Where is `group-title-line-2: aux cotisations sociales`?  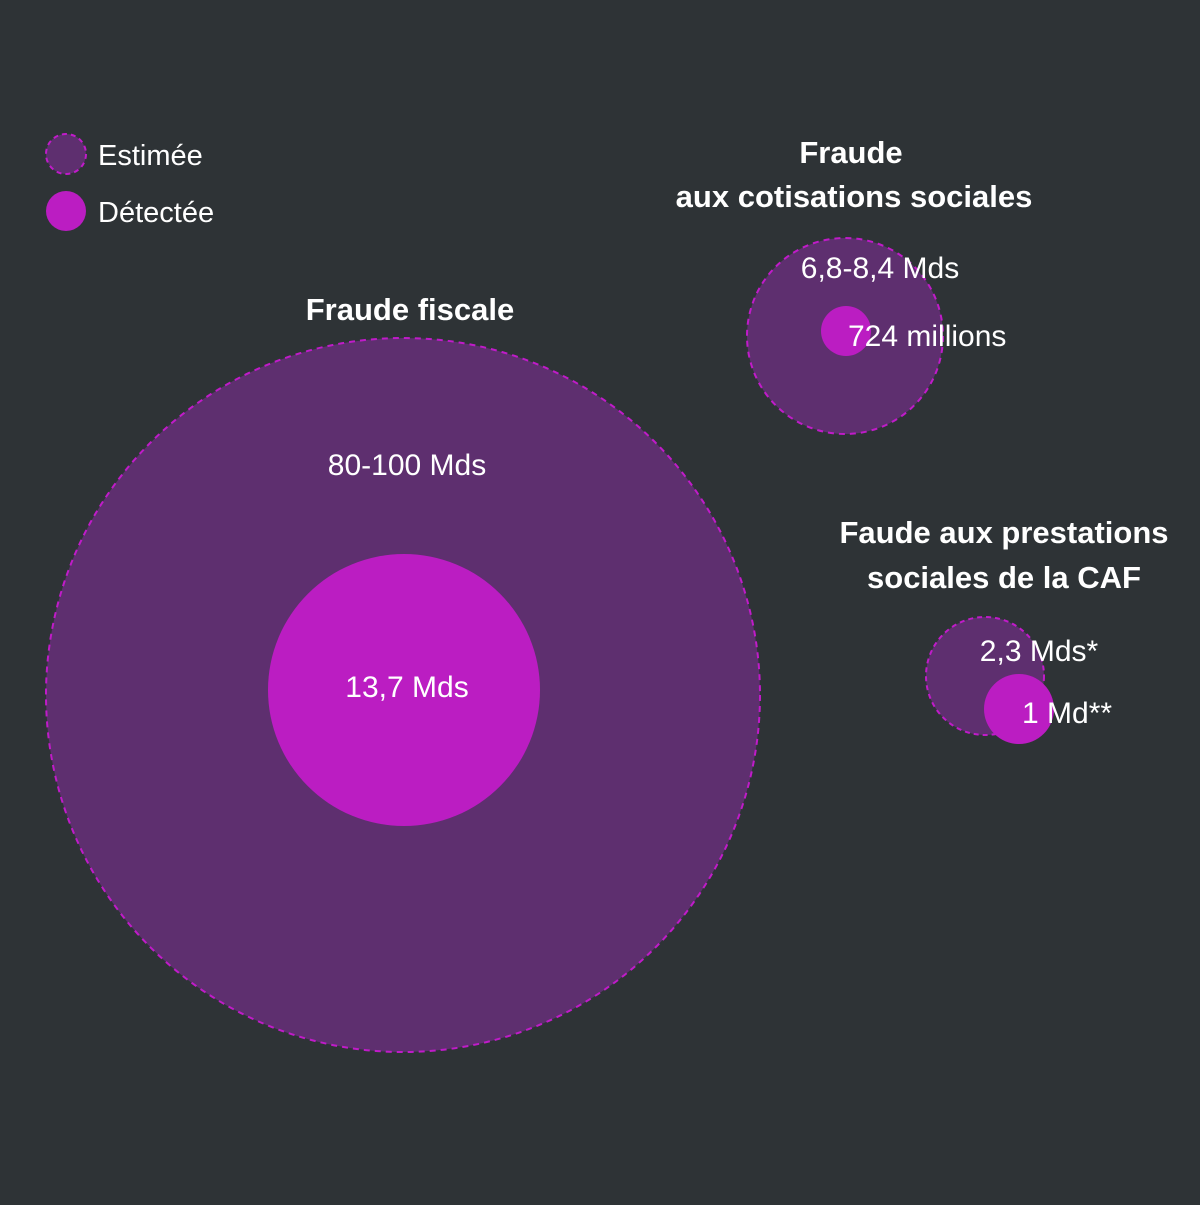
group-title-line-2: aux cotisations sociales is located at coordinates (854, 196).